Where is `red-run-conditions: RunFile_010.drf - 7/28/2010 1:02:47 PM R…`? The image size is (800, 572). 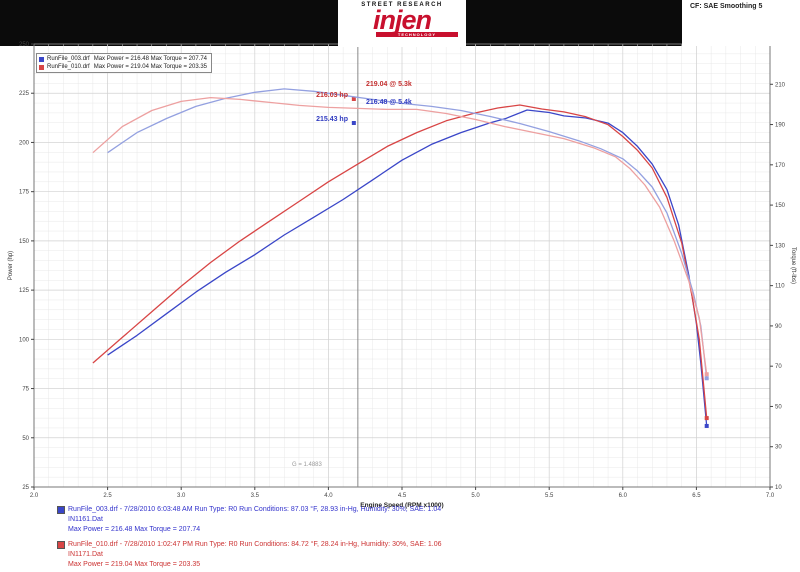
red-run-conditions: RunFile_010.drf - 7/28/2010 1:02:47 PM R… is located at coordinates (255, 544).